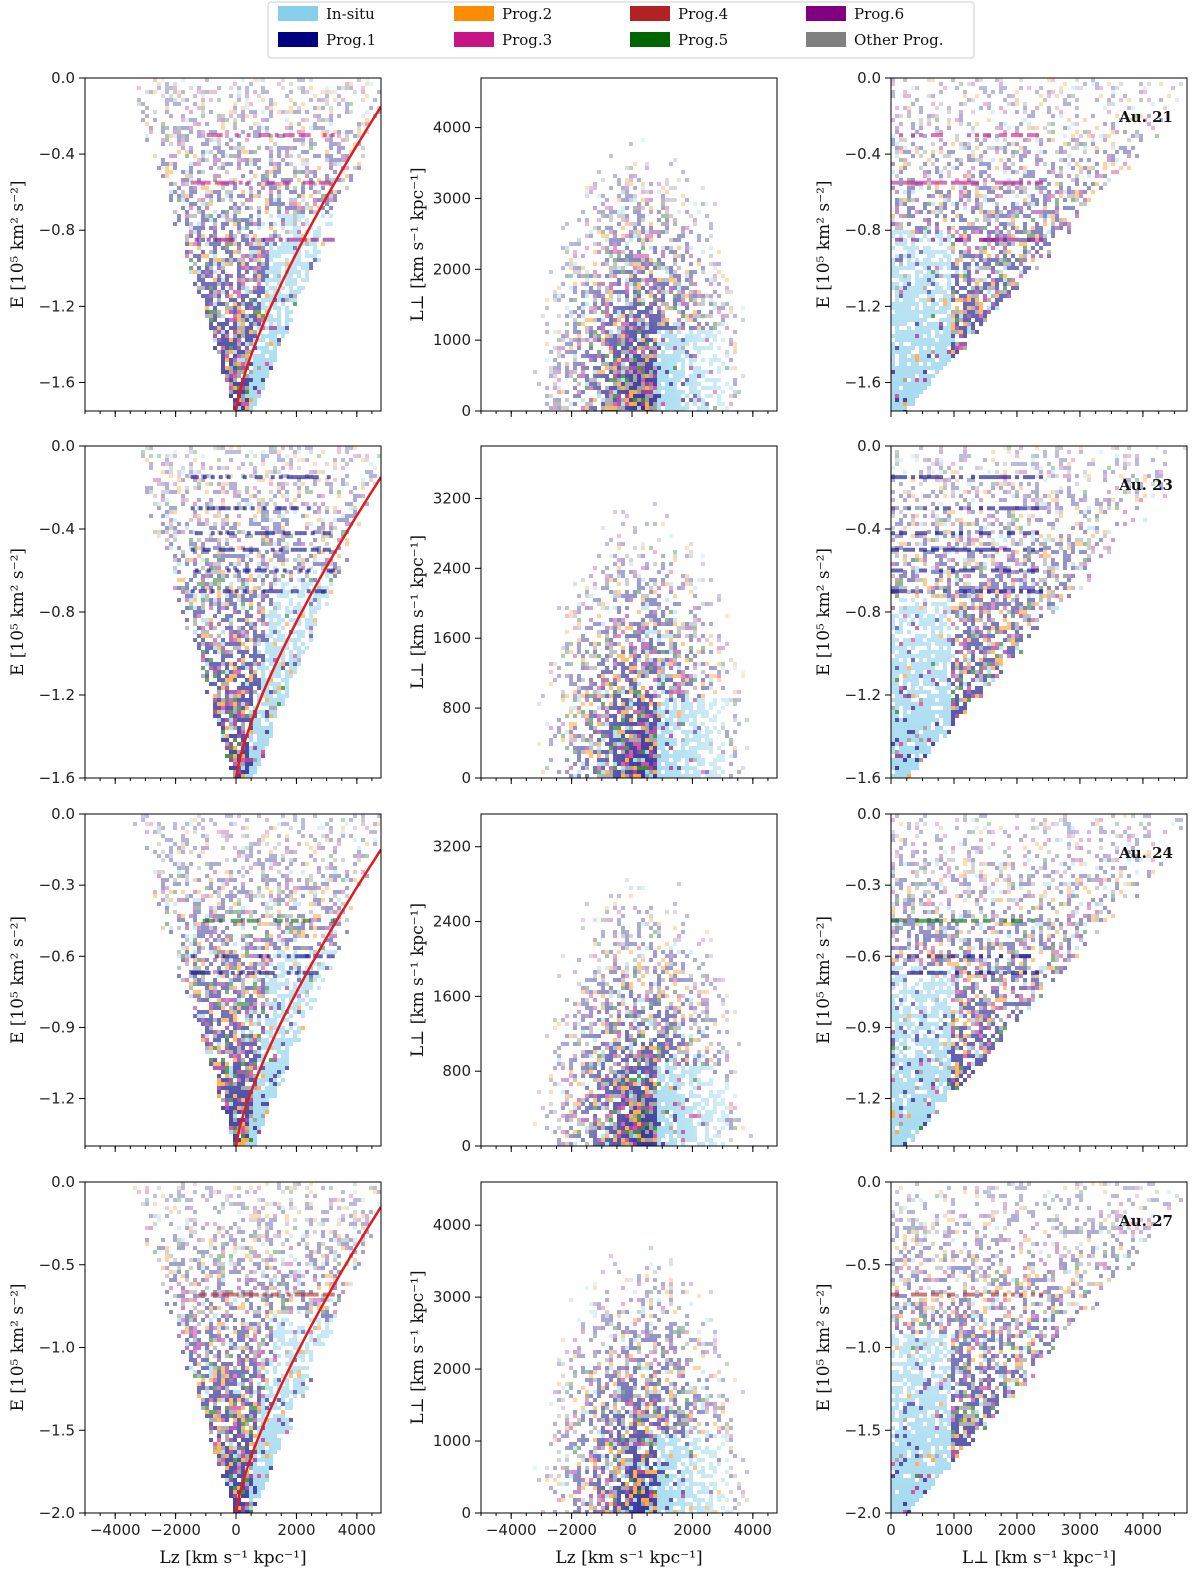  Describe the element at coordinates (1145, 853) in the screenshot. I see `halo-label: Au. 24` at that location.